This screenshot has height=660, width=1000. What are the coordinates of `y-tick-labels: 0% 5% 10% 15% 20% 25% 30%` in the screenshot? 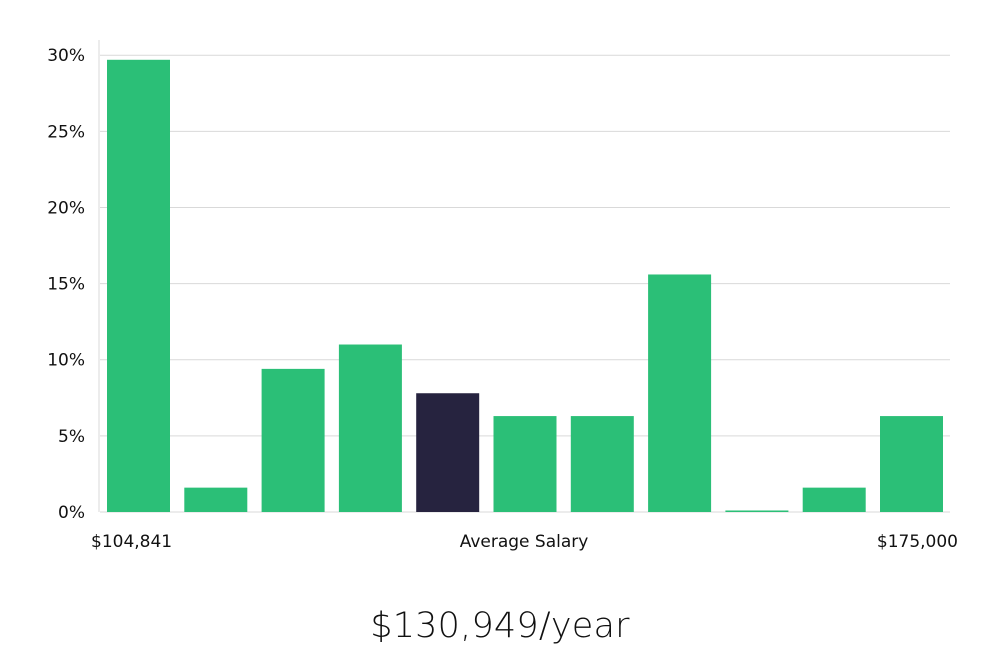 It's located at (66, 284).